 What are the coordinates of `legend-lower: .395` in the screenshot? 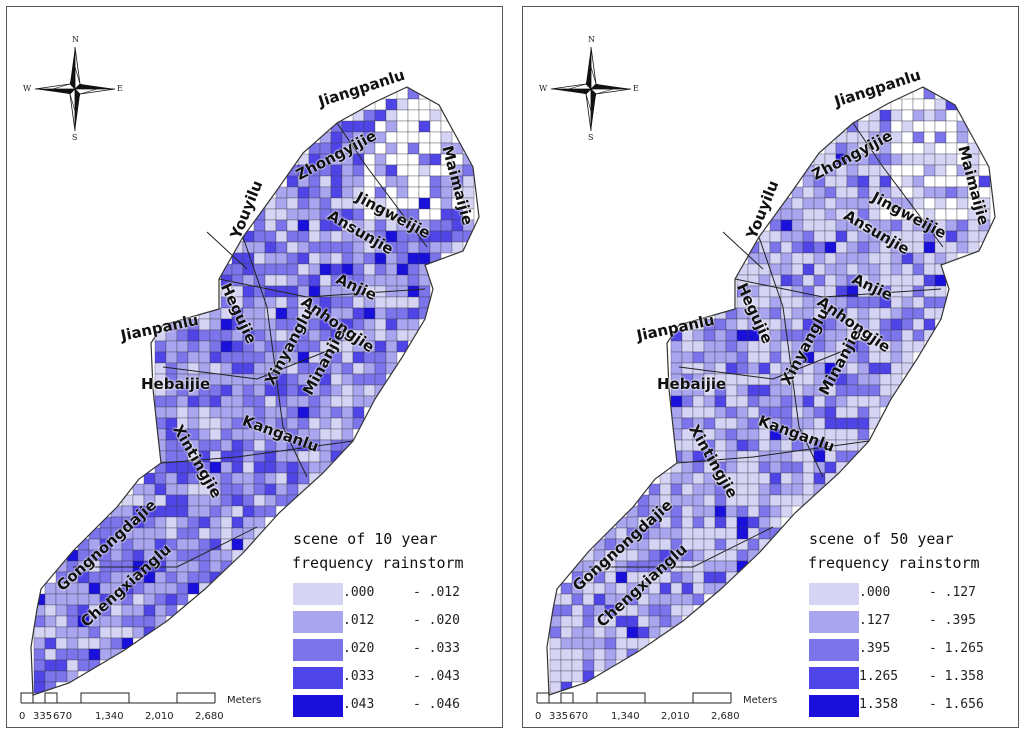 It's located at (875, 648).